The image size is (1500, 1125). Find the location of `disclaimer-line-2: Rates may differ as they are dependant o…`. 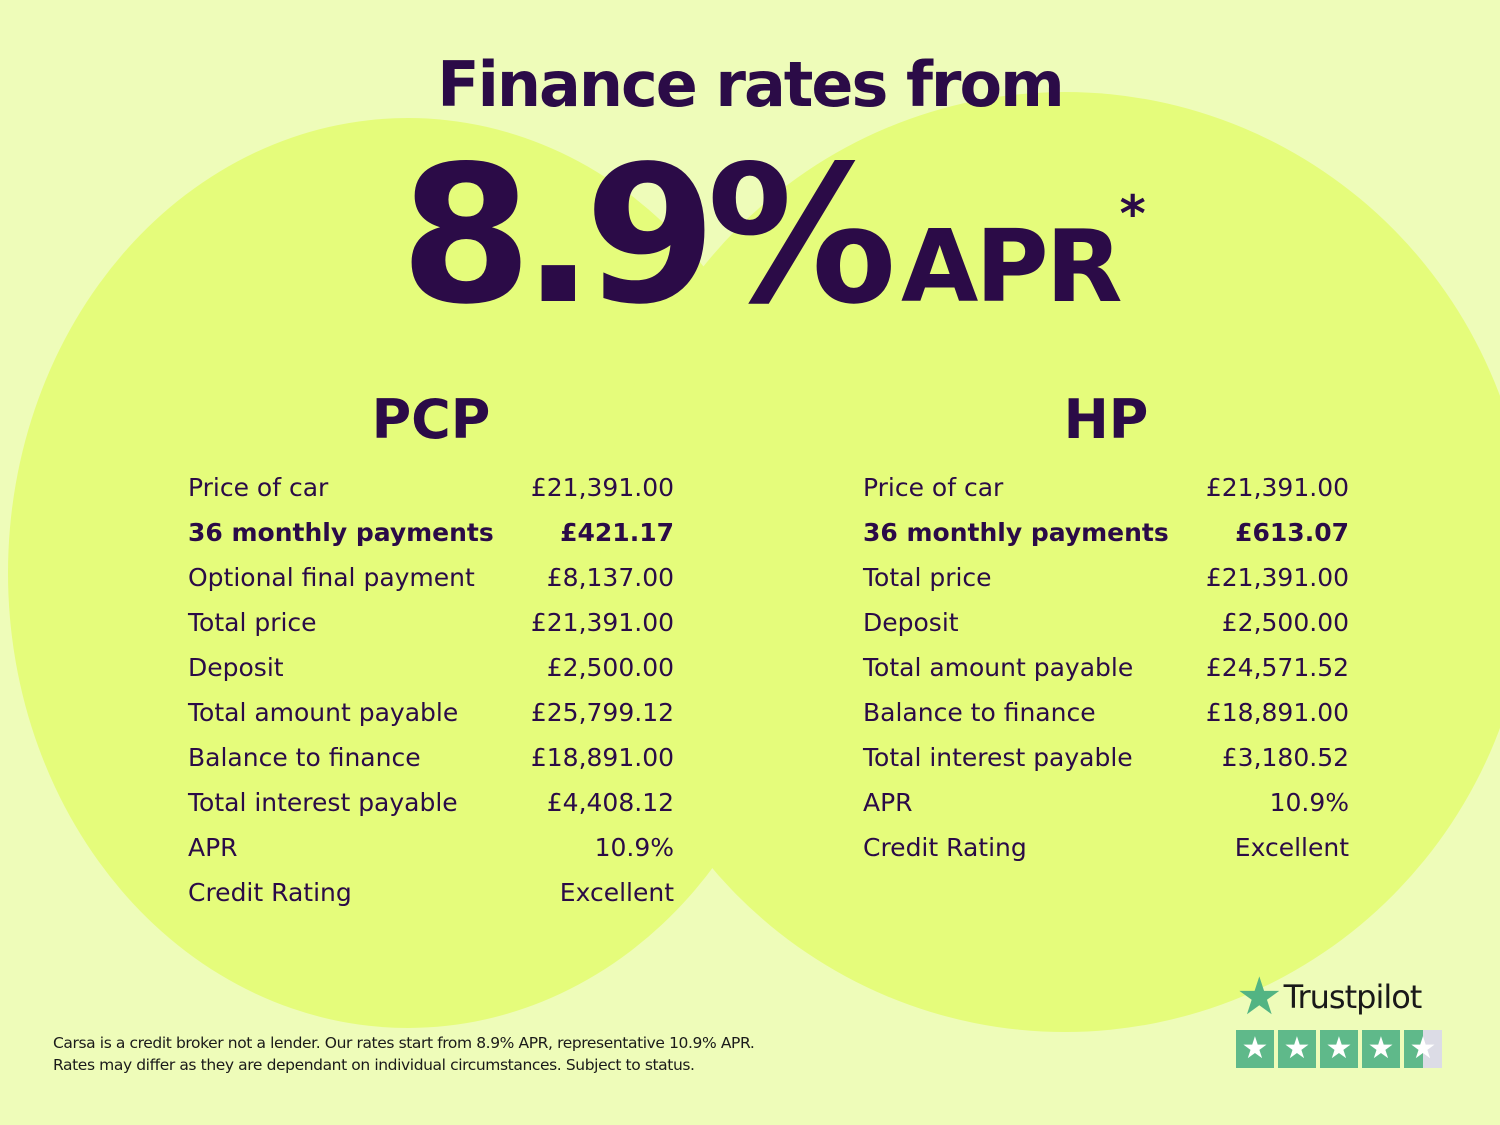

disclaimer-line-2: Rates may differ as they are dependant o… is located at coordinates (374, 1065).